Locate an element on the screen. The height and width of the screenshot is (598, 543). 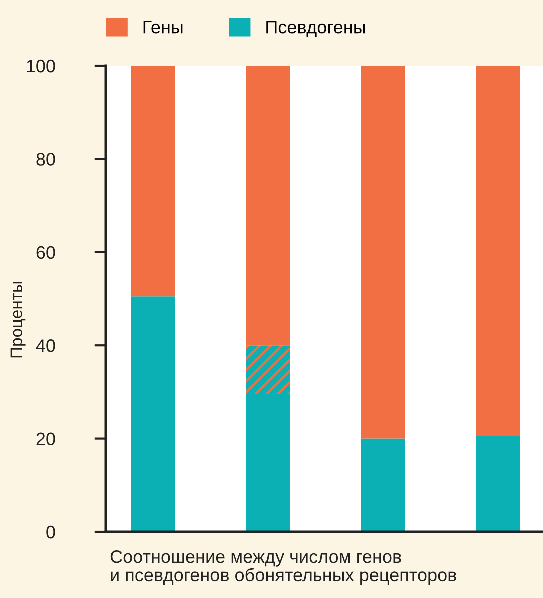
legend-label: Гены is located at coordinates (163, 27).